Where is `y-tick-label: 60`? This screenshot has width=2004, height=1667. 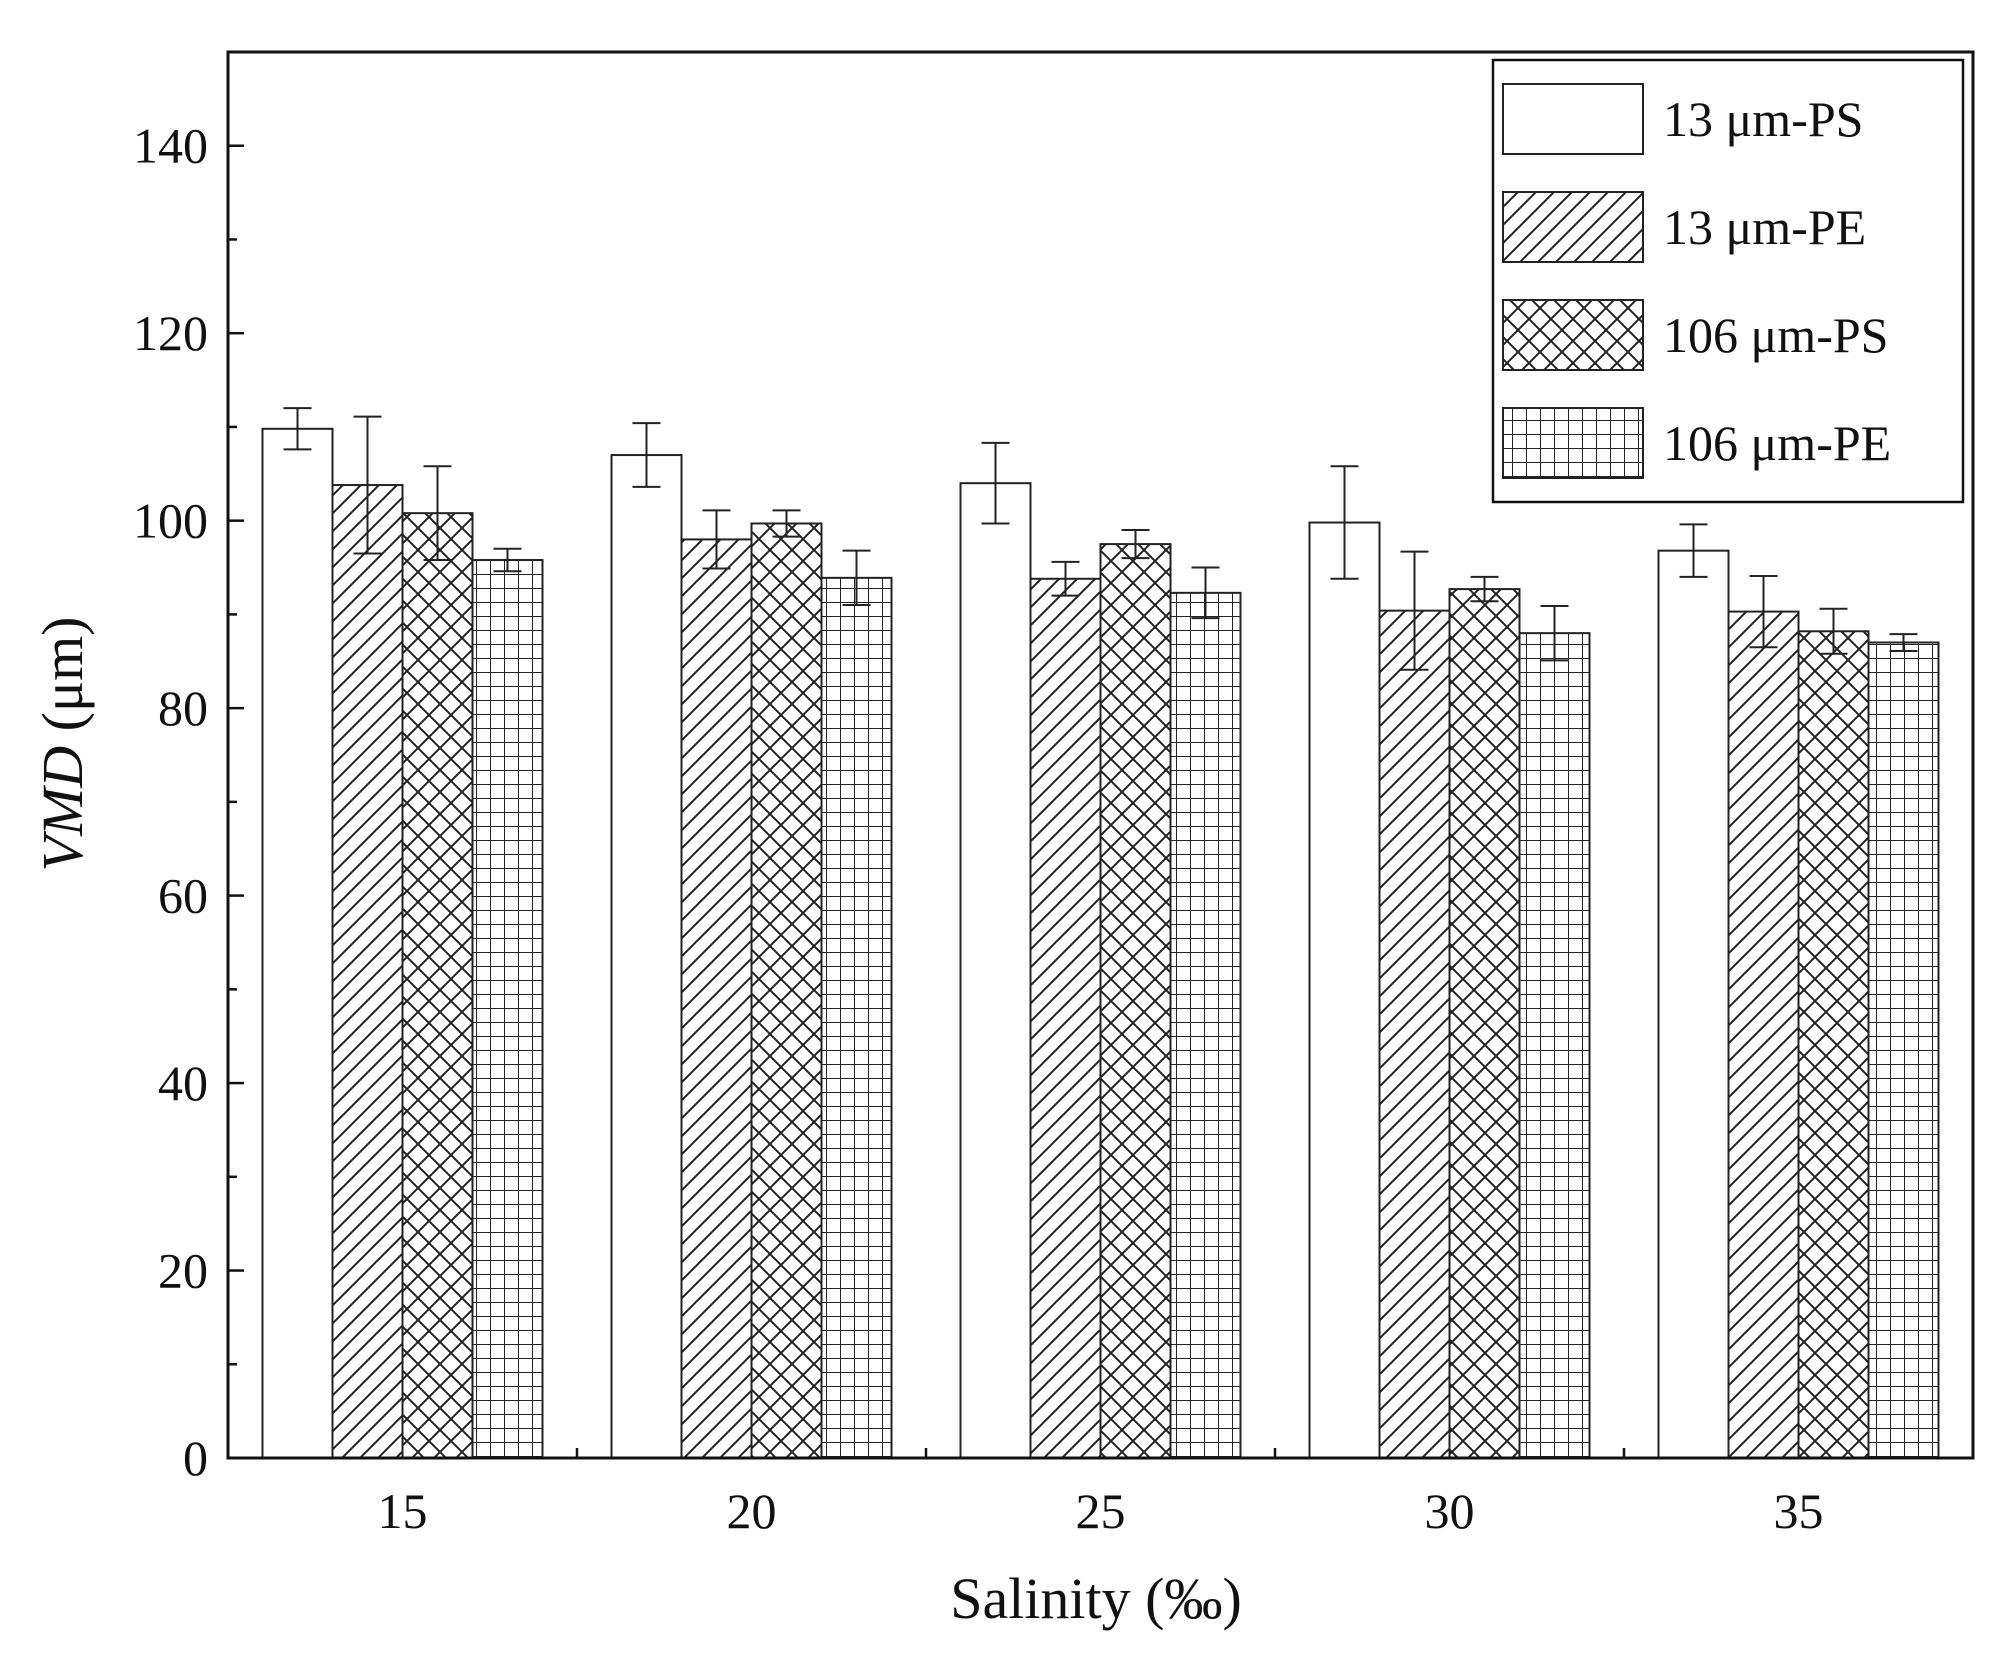
y-tick-label: 60 is located at coordinates (183, 896).